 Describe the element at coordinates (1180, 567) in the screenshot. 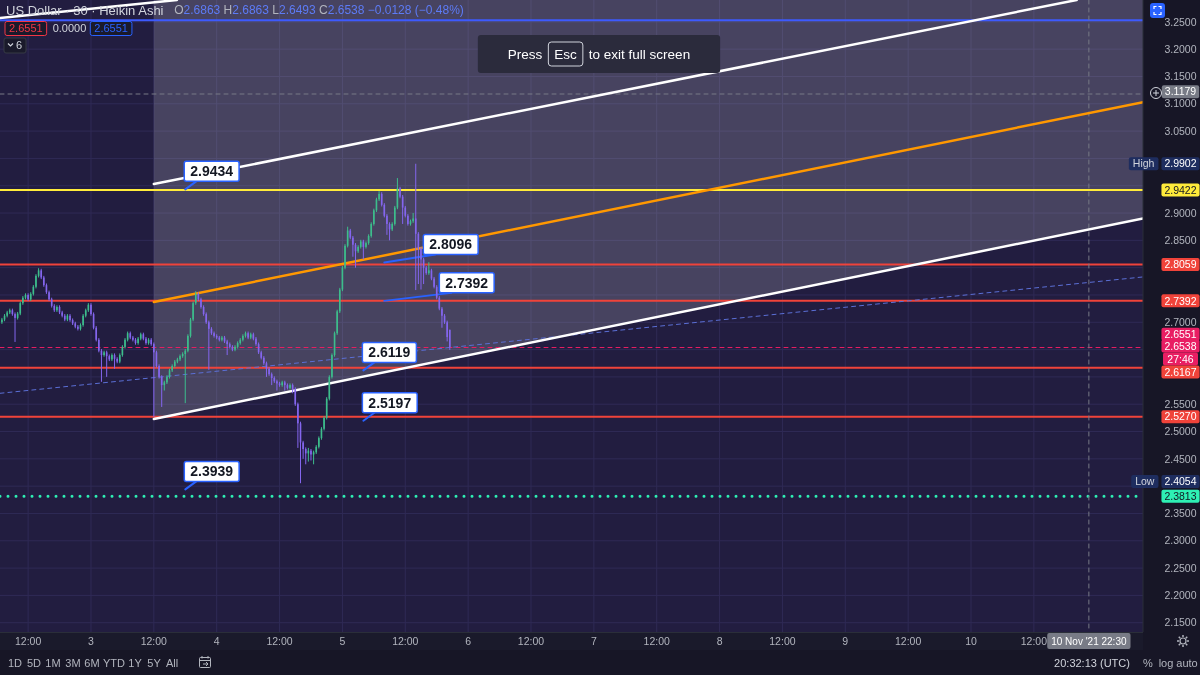

I see `y-tick-label: 2.2500` at that location.